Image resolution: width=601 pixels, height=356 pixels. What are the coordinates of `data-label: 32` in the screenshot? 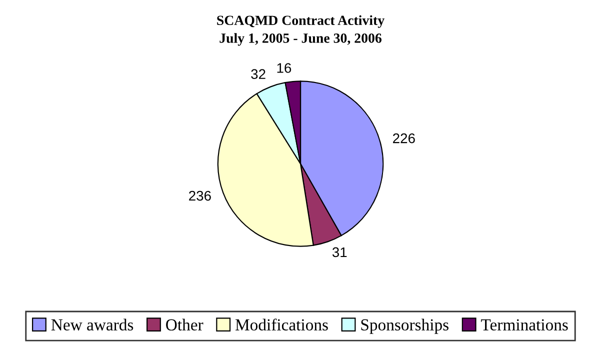 It's located at (258, 74).